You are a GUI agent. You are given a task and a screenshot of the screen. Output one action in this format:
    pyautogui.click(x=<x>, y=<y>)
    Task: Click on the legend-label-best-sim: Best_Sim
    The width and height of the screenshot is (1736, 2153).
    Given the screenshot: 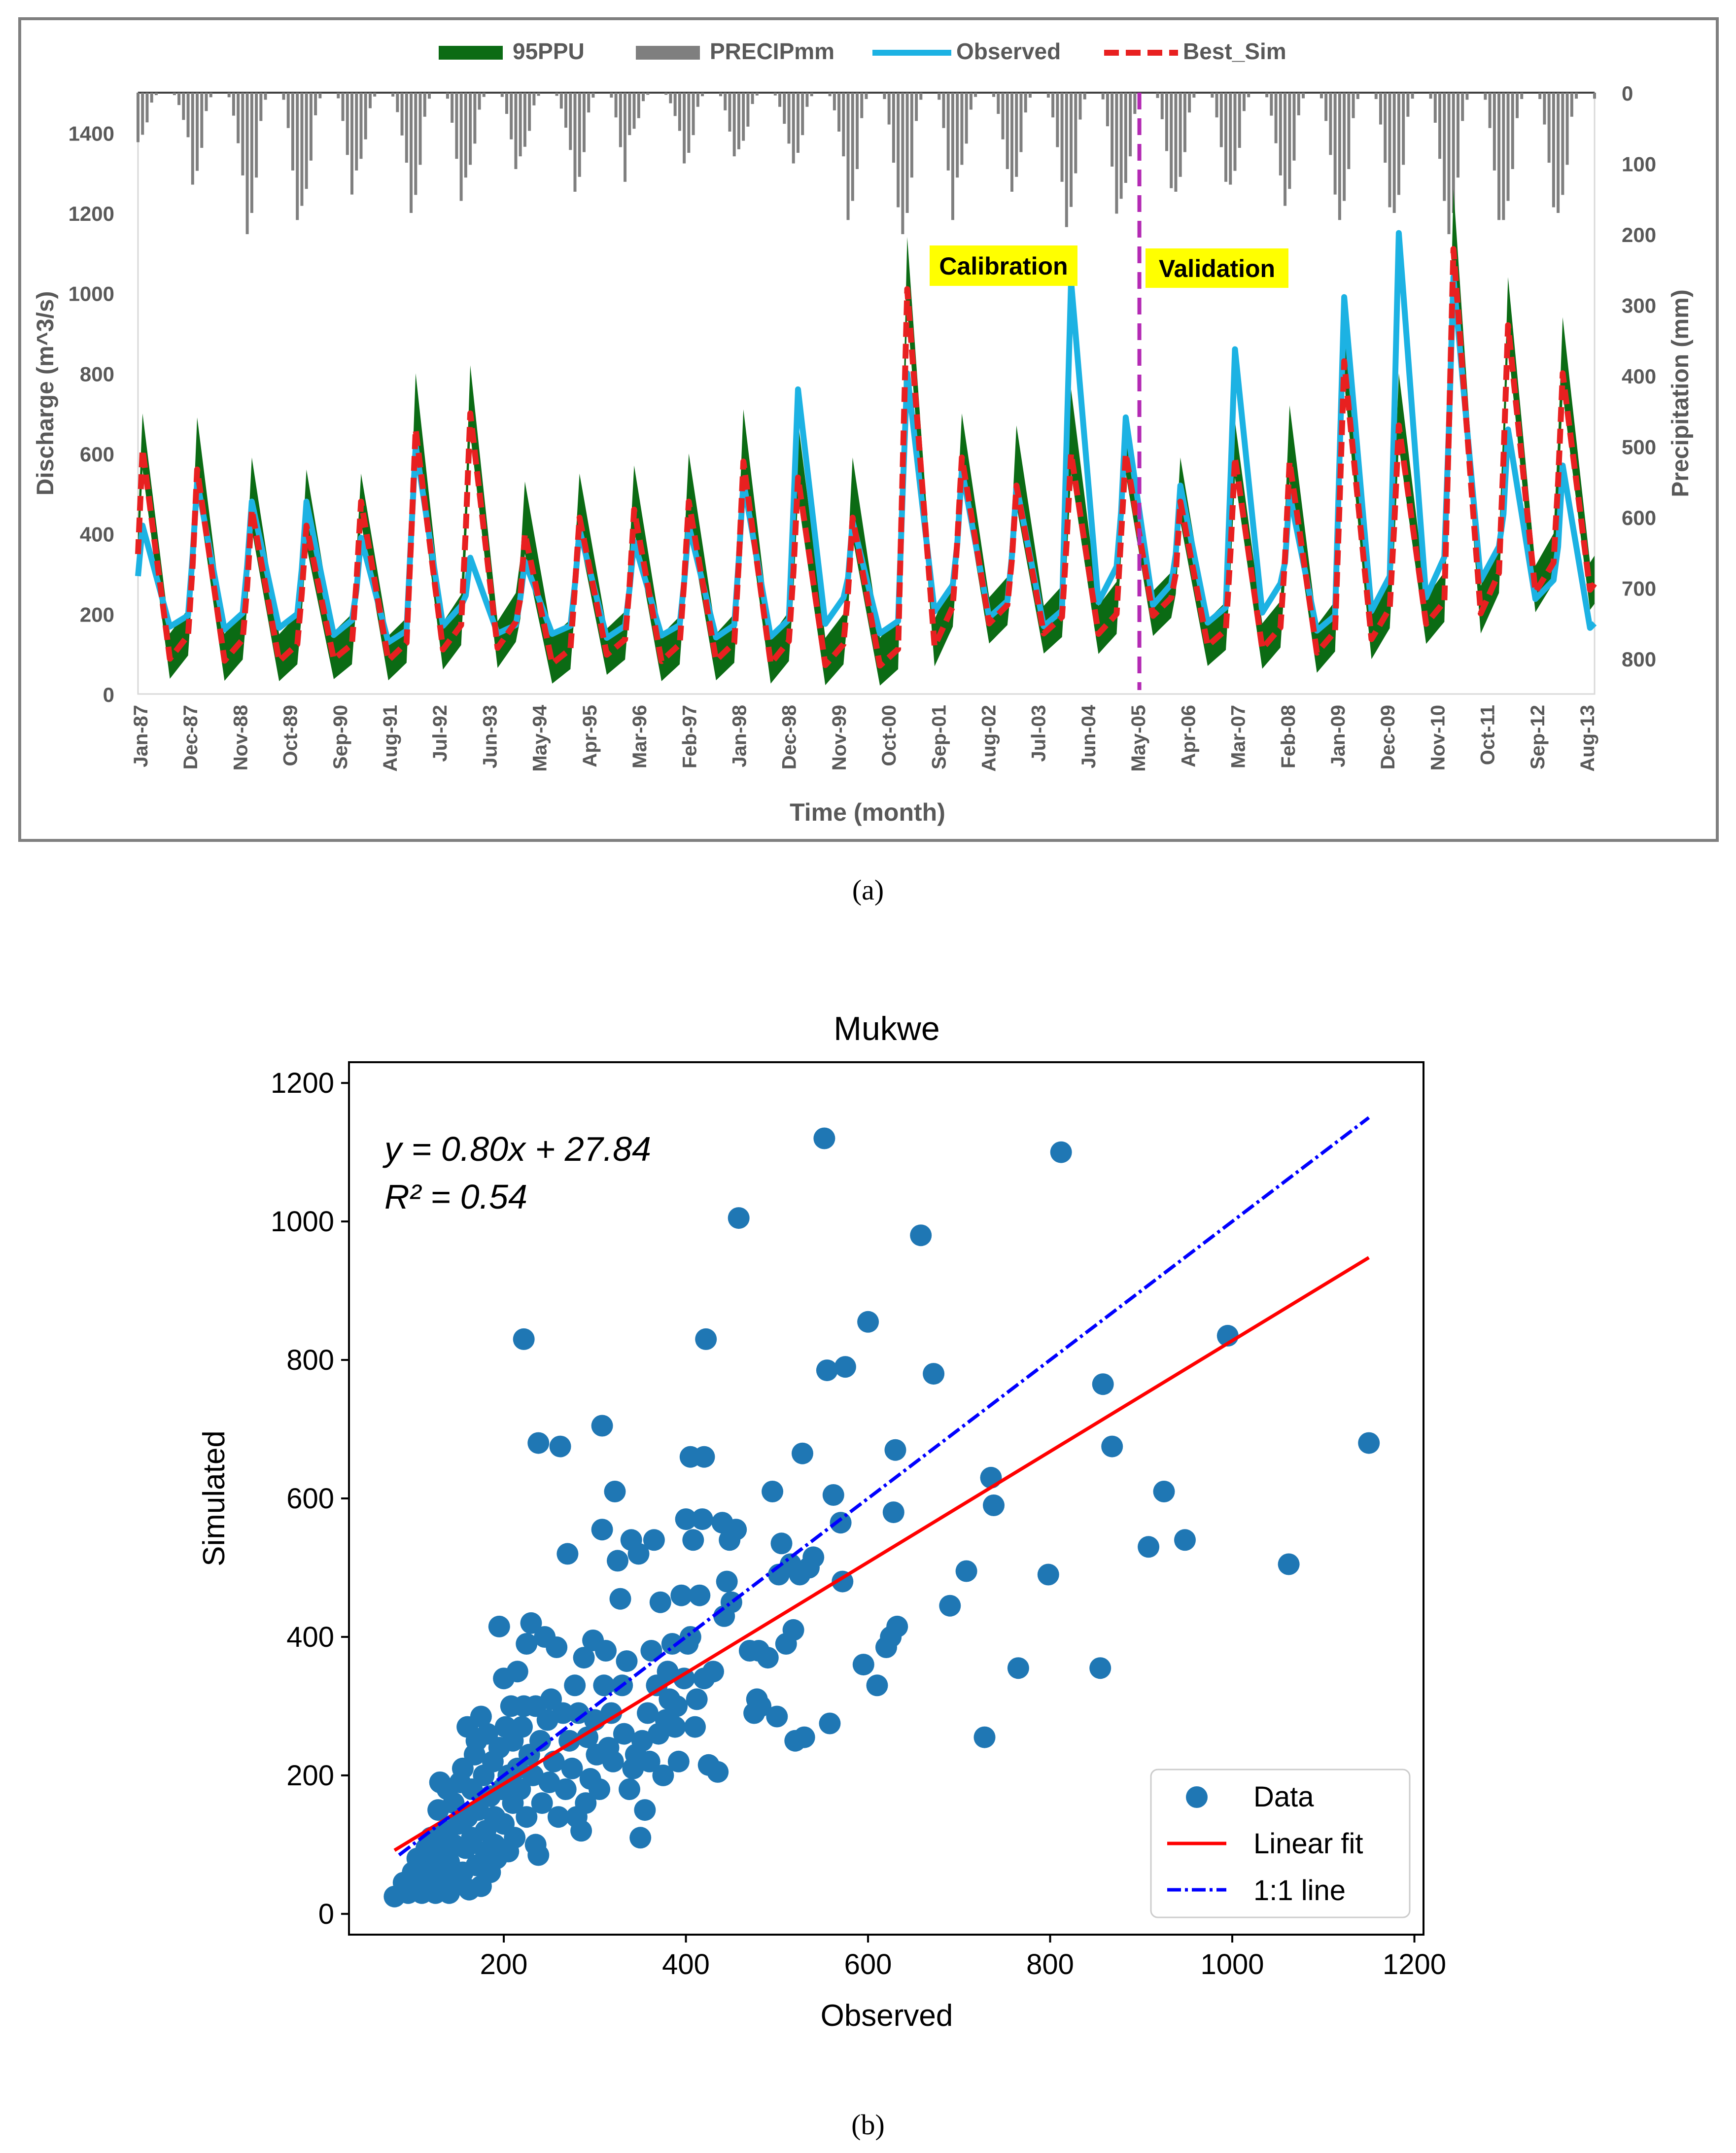 What is the action you would take?
    pyautogui.click(x=1234, y=51)
    